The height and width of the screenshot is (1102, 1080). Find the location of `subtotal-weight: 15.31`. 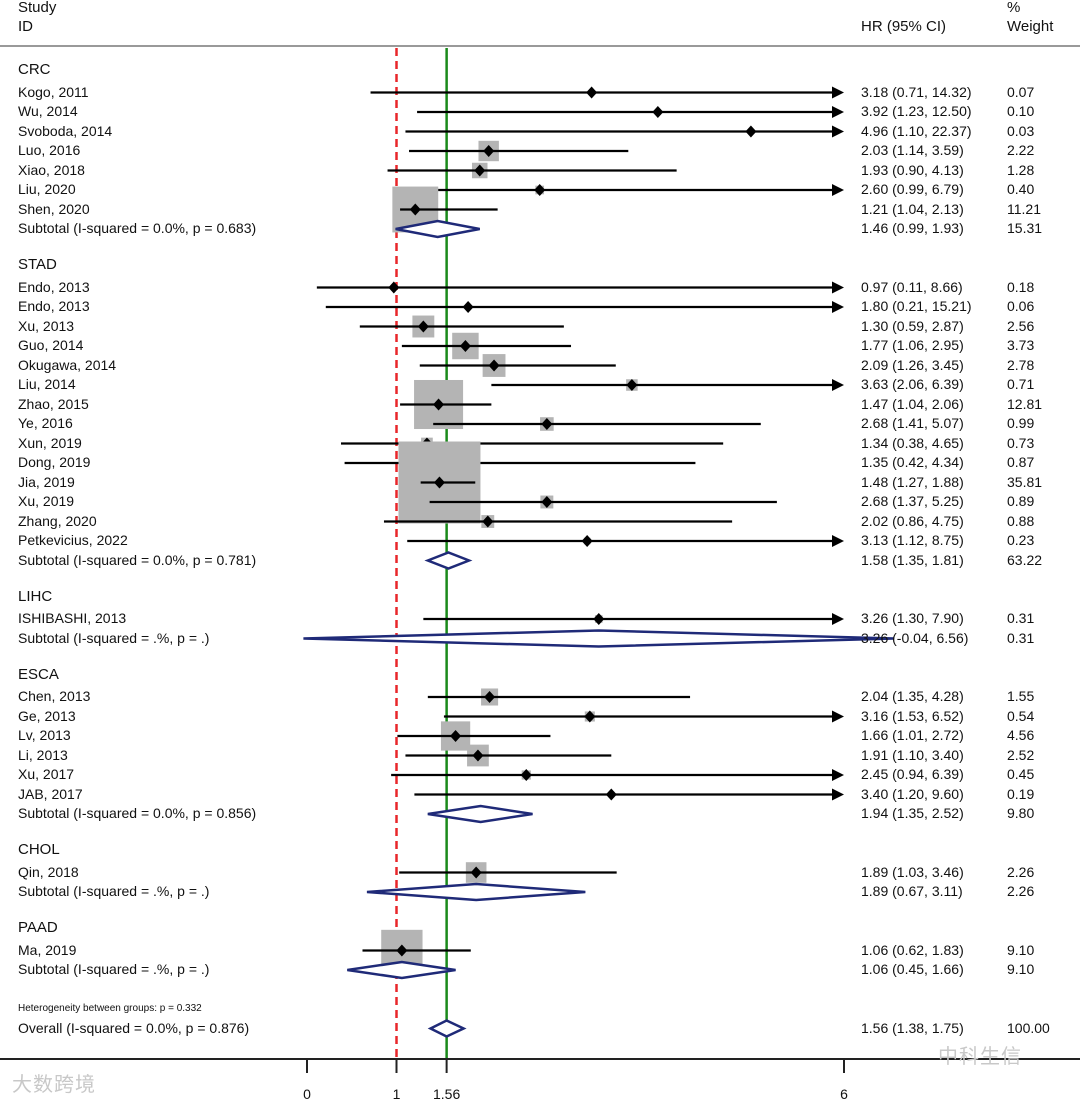

subtotal-weight: 15.31 is located at coordinates (1025, 228).